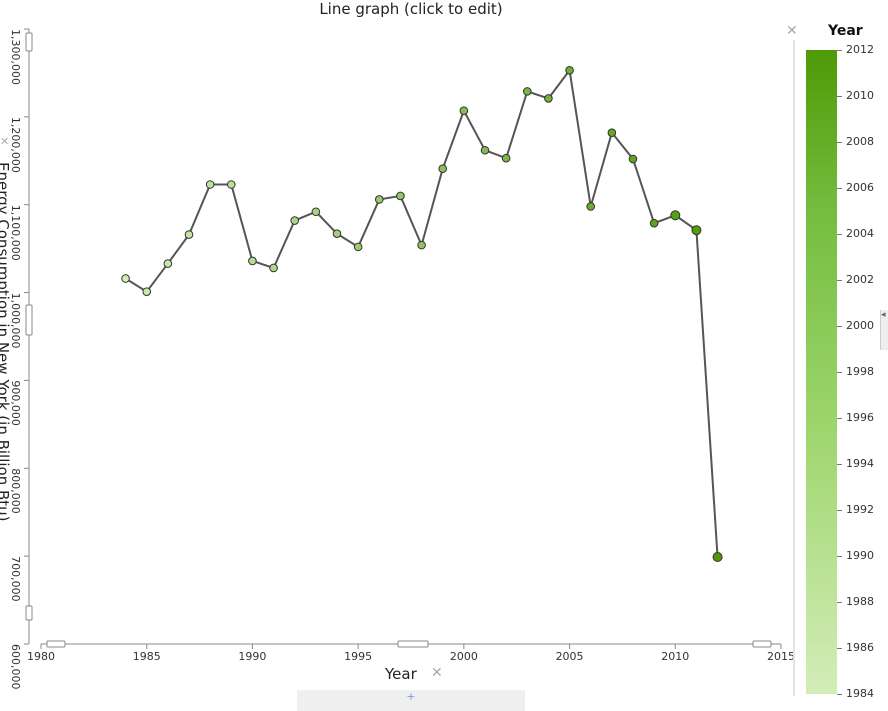 The height and width of the screenshot is (711, 888). I want to click on x-tick-label: 2015, so click(781, 656).